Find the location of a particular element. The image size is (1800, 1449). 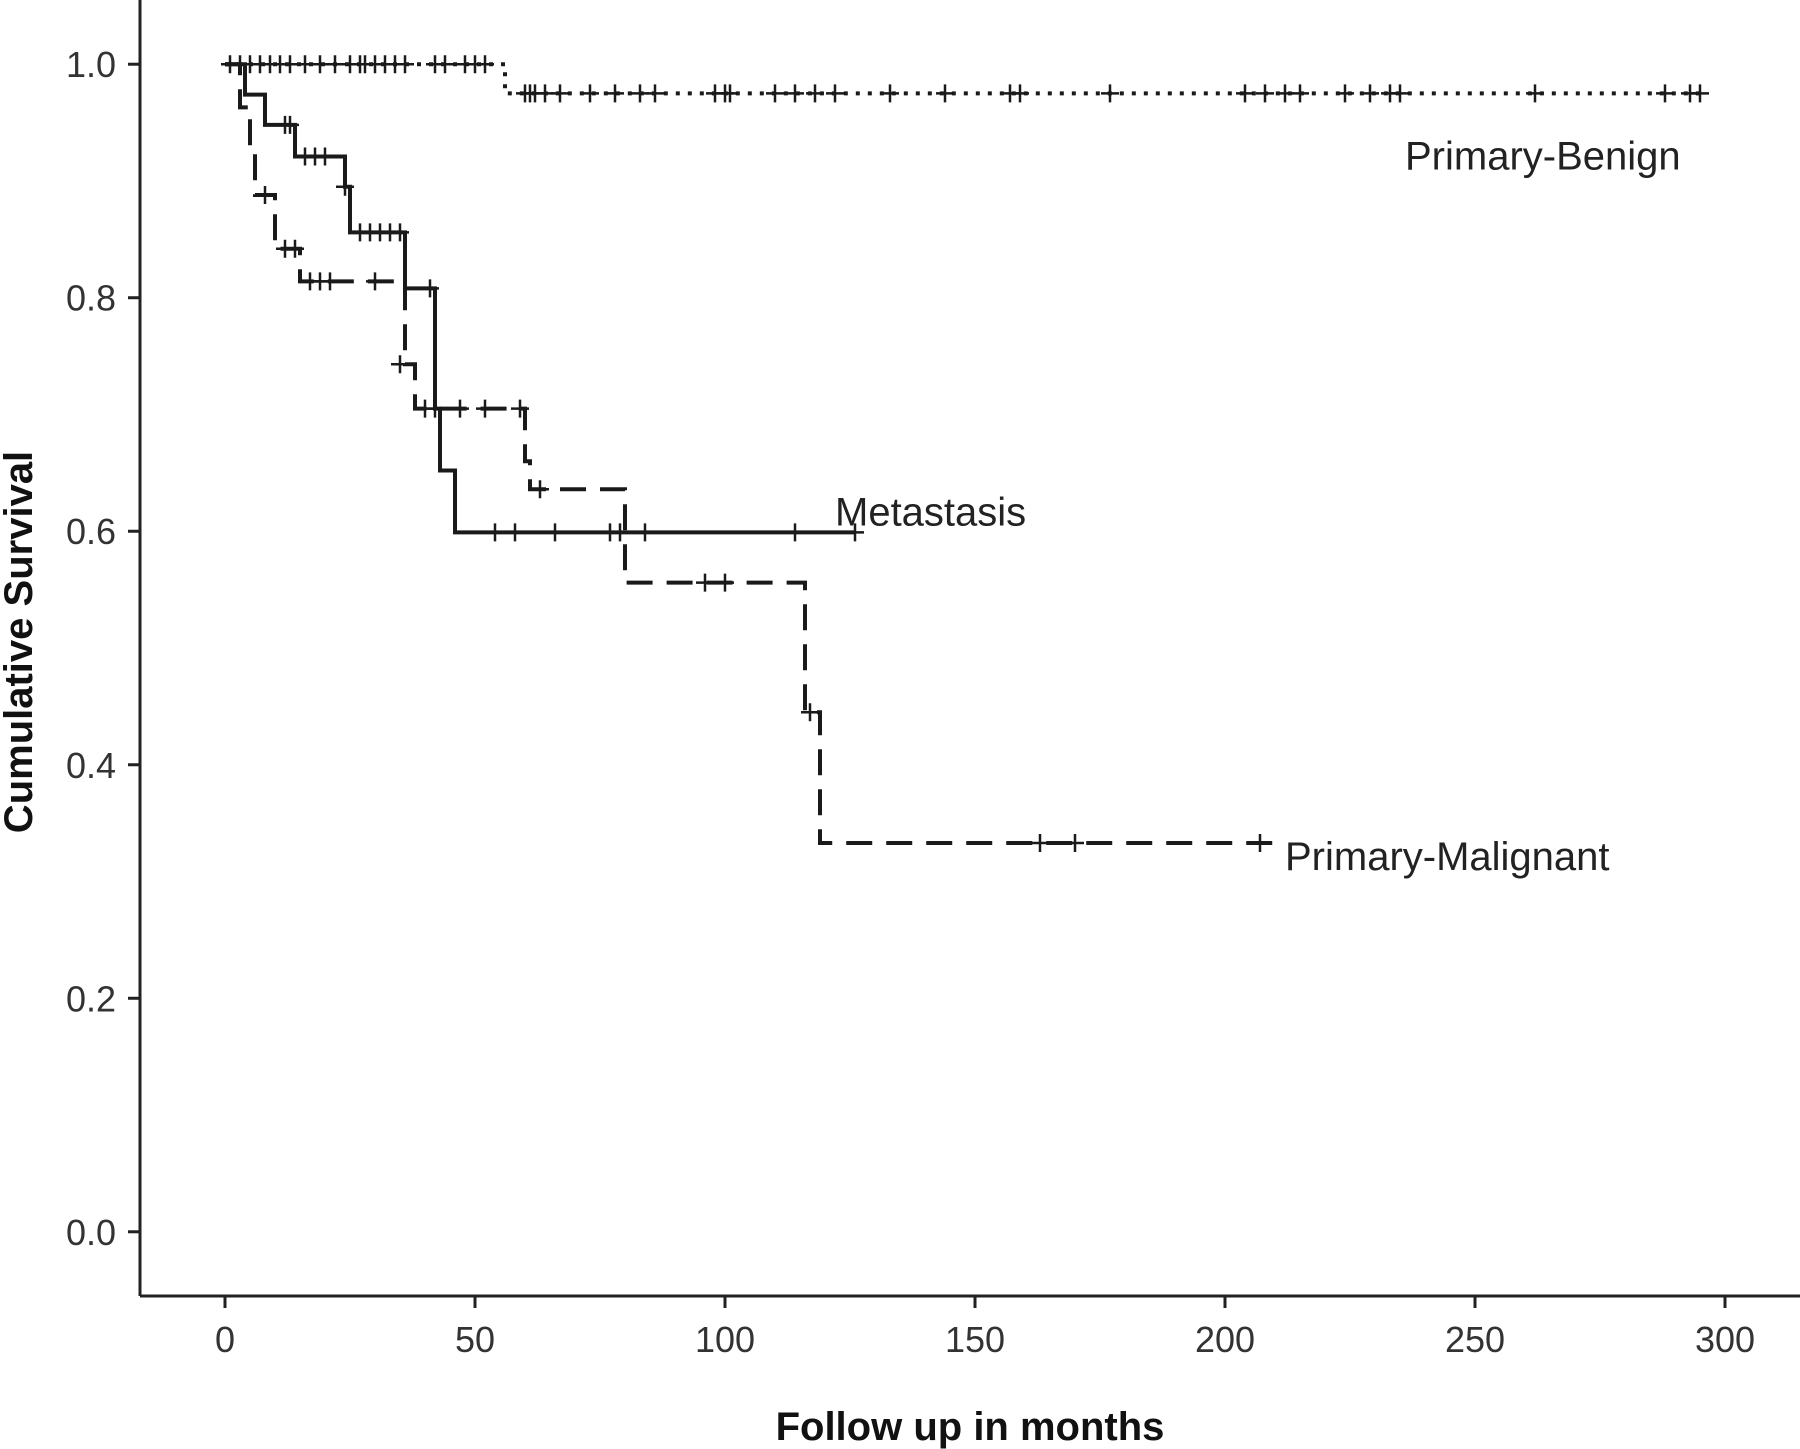

y-tick-label: 0.4 is located at coordinates (91, 765).